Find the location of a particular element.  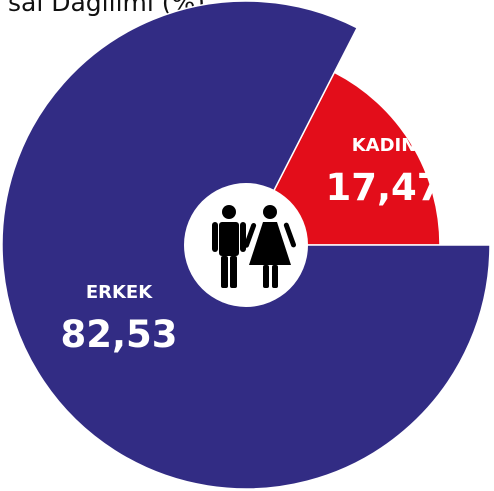

chart-title: sal Dağılımı (%) is located at coordinates (107, 8).